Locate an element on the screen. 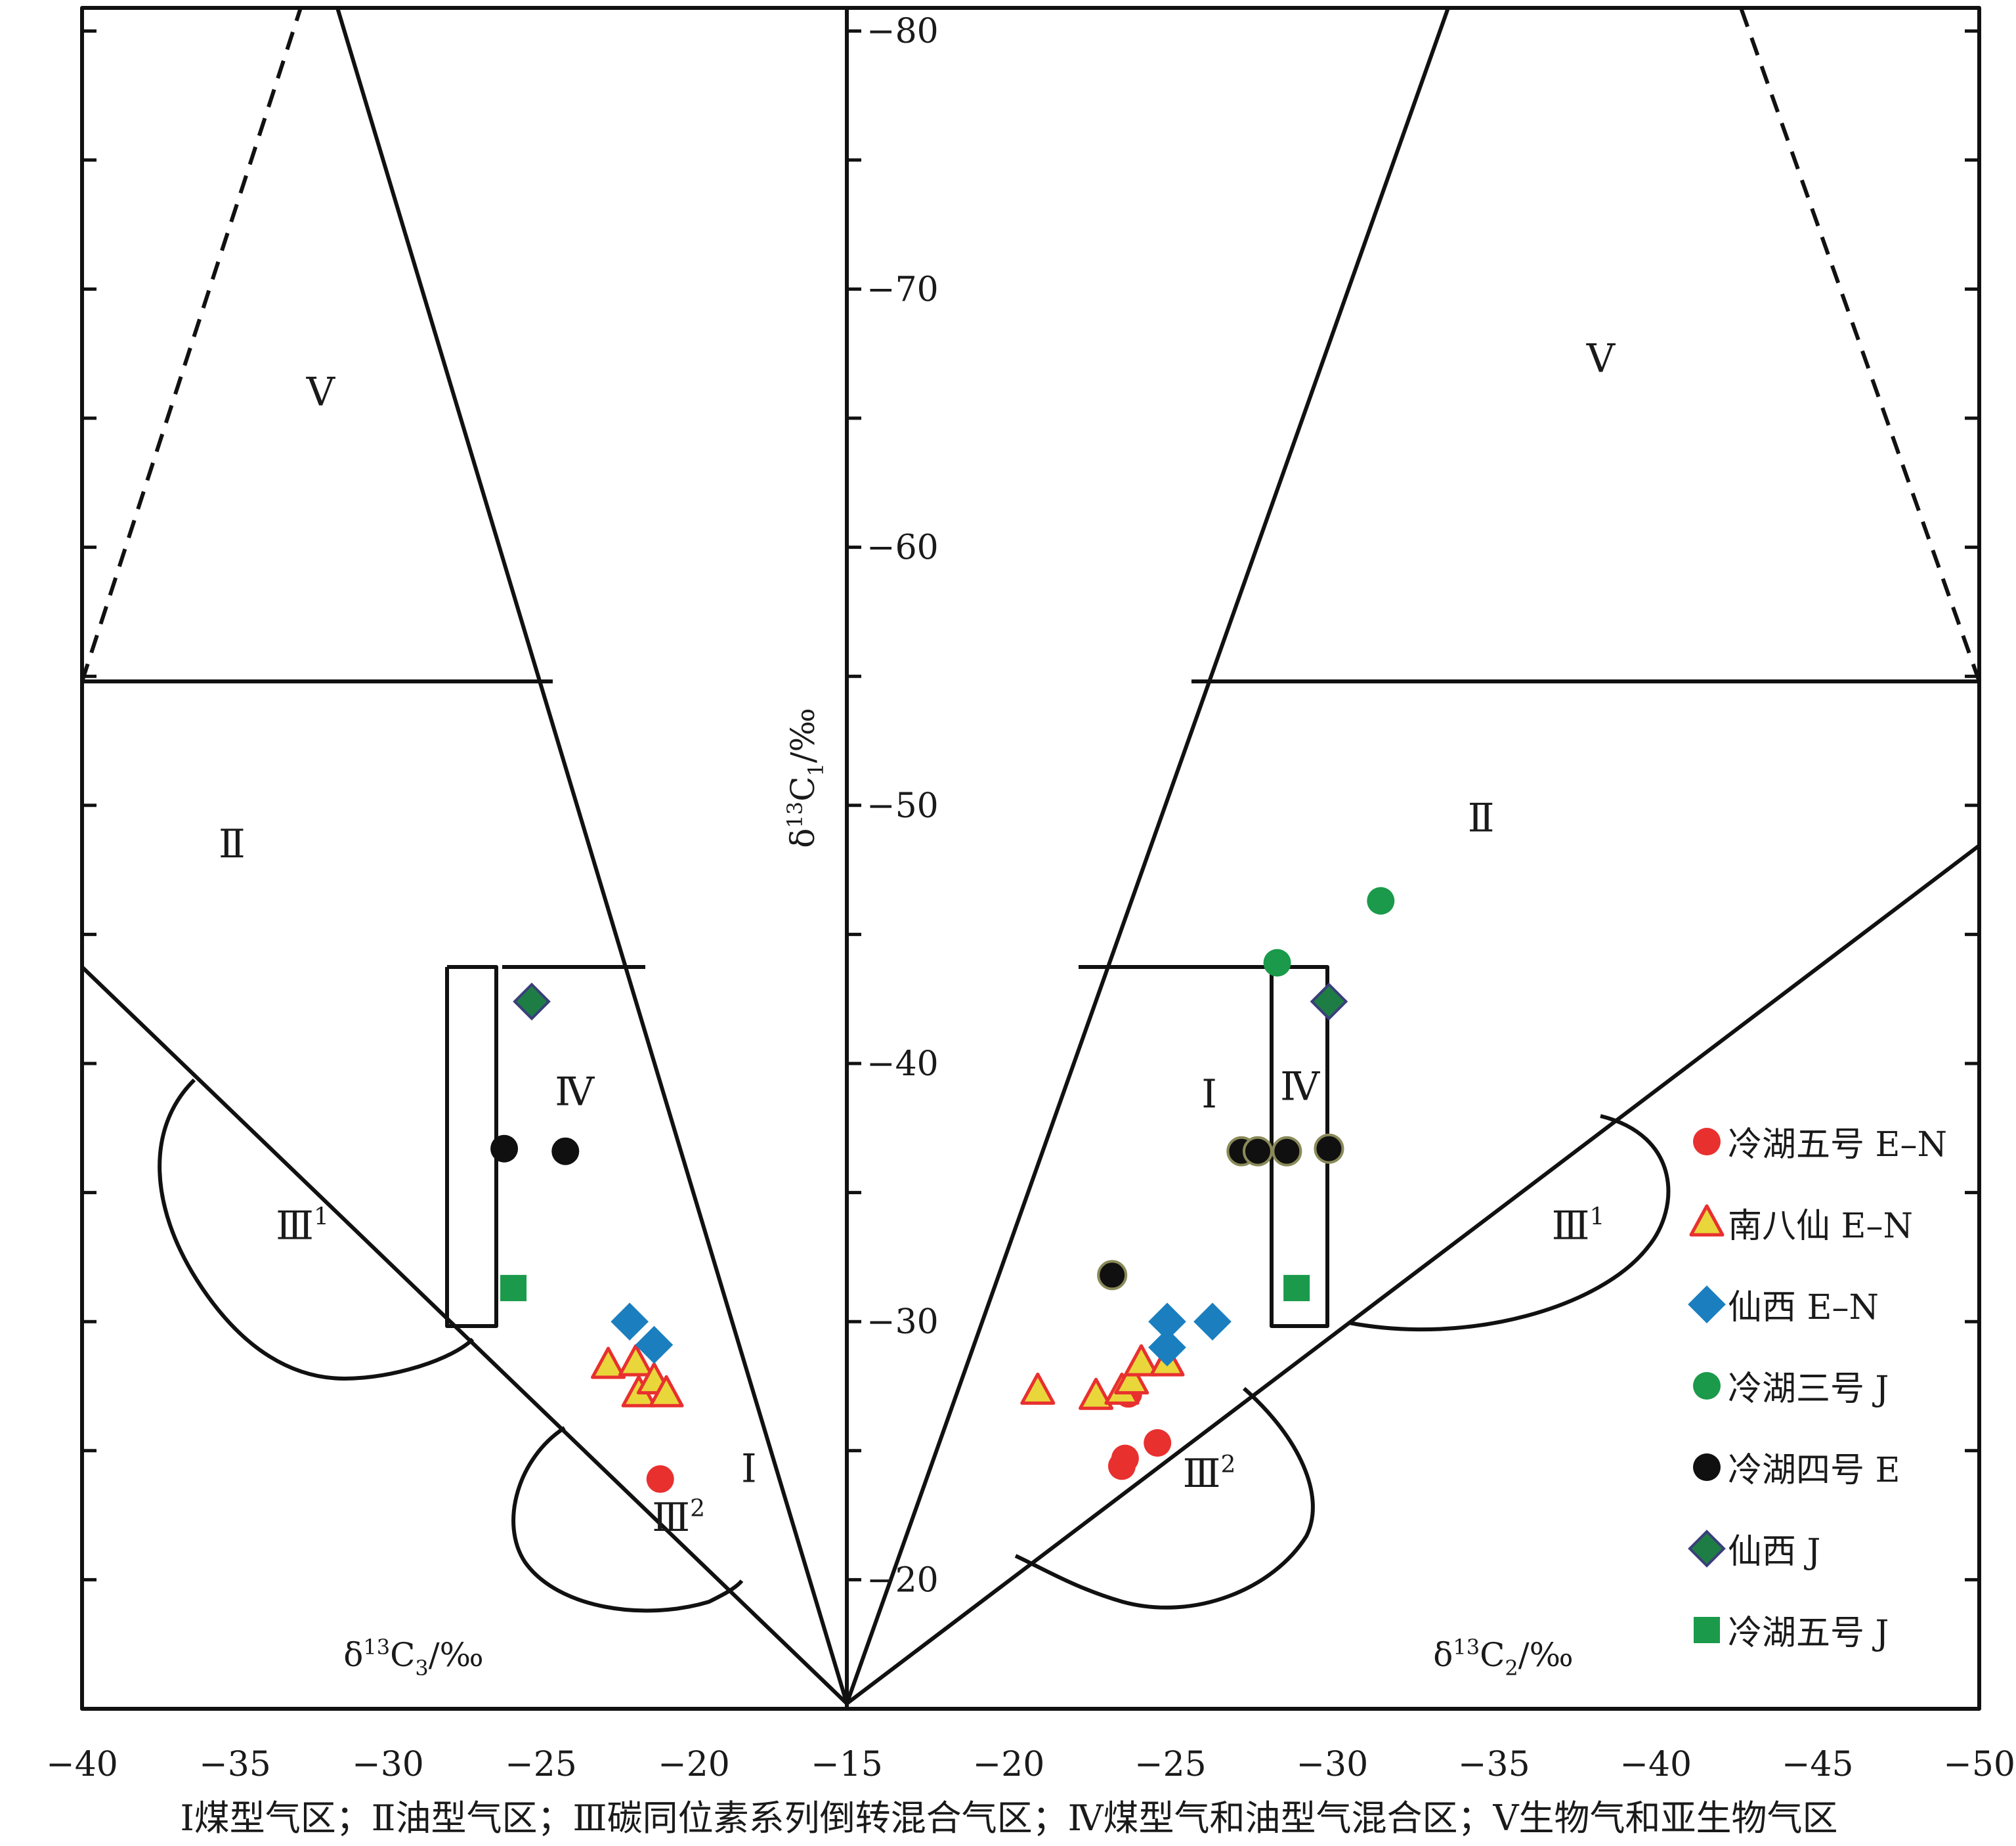 The height and width of the screenshot is (1846, 2016). legend-label-6: 冷湖五号 J is located at coordinates (1809, 1633).